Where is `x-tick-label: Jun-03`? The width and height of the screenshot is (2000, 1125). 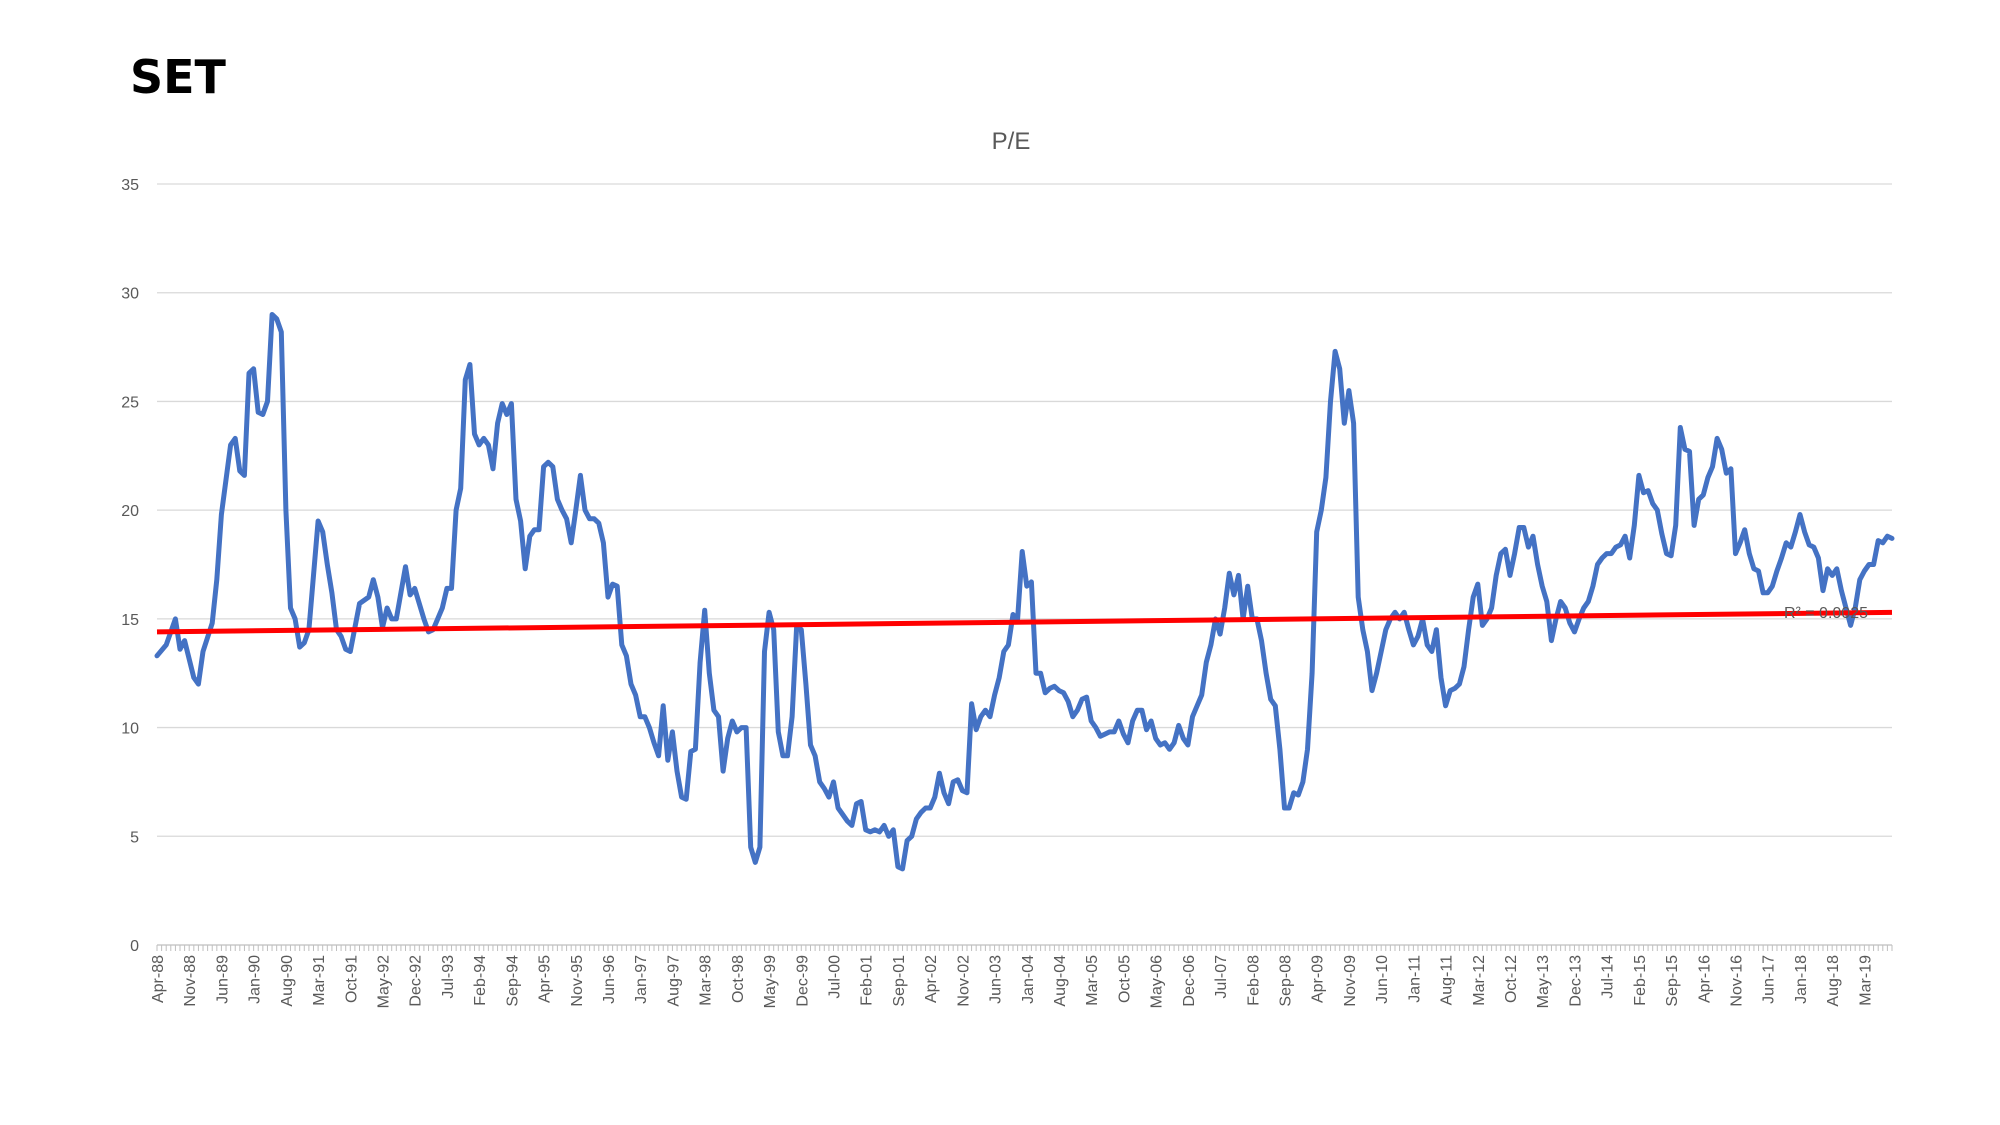
x-tick-label: Jun-03 is located at coordinates (996, 979).